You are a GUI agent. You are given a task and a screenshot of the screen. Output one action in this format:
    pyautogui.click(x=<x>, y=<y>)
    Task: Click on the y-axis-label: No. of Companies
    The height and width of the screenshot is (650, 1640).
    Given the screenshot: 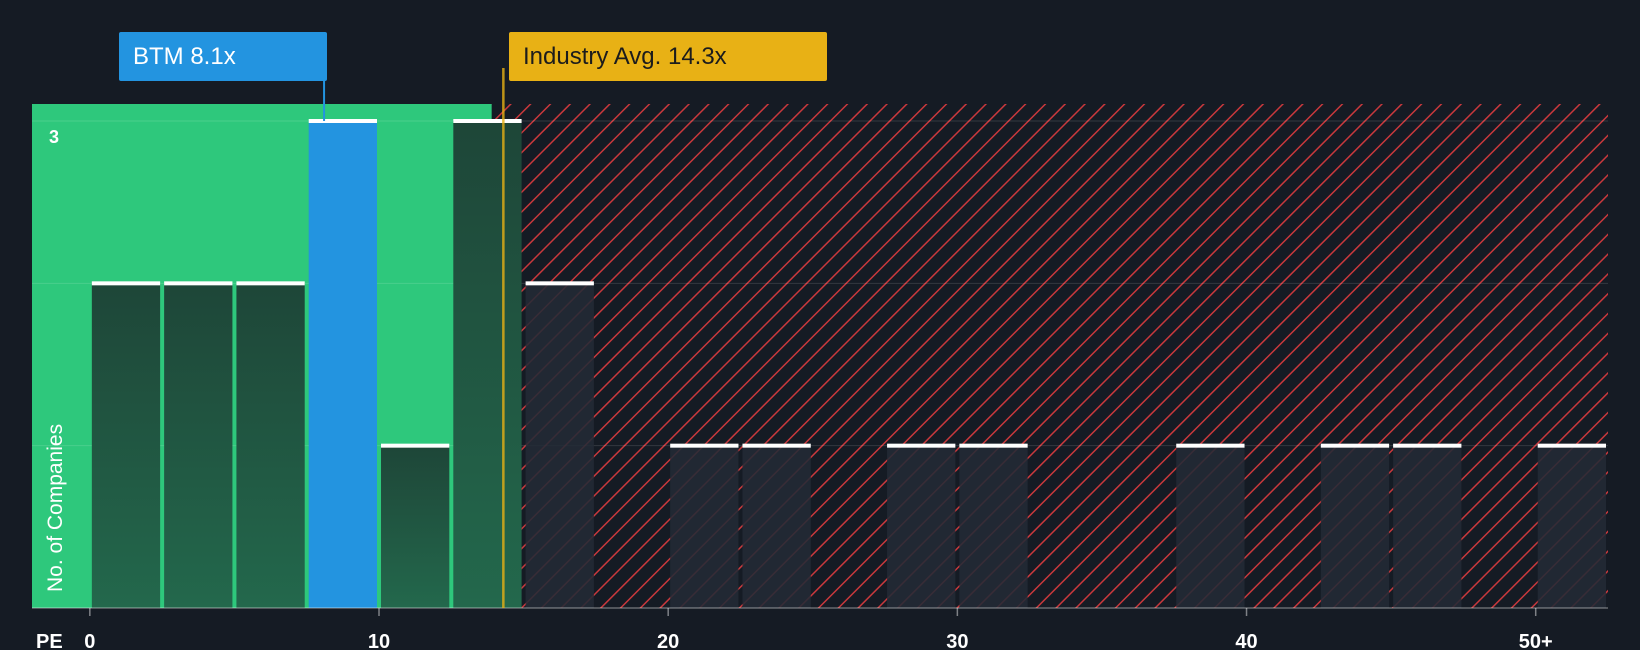 What is the action you would take?
    pyautogui.click(x=55, y=508)
    